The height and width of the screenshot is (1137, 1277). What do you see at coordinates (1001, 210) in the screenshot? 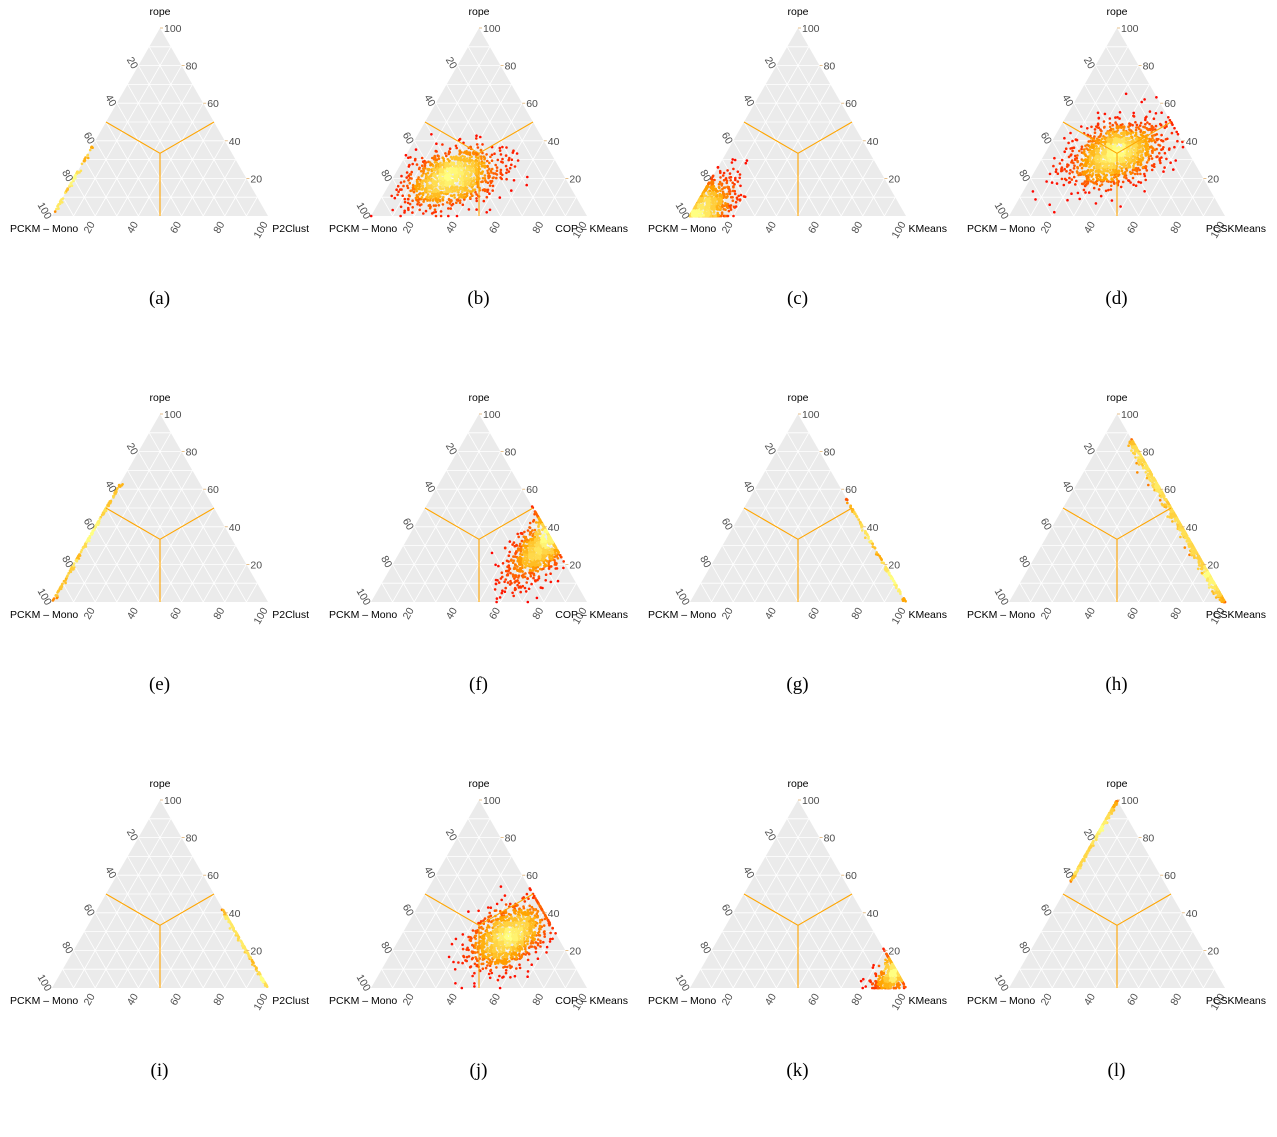
I see `tick-label-left: 100` at bounding box center [1001, 210].